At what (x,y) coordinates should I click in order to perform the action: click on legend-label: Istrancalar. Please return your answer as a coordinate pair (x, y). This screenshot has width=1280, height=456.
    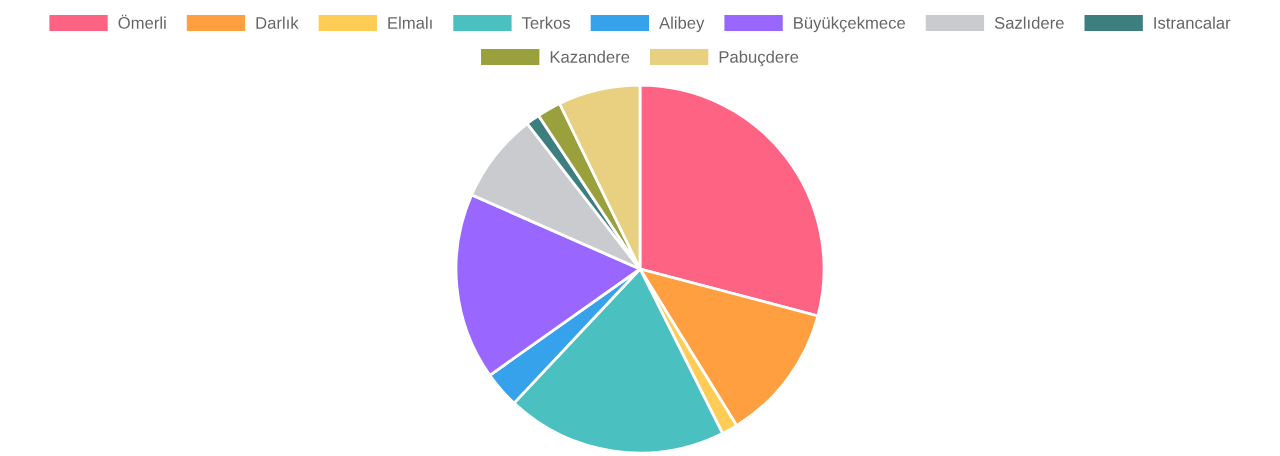
    Looking at the image, I should click on (1192, 22).